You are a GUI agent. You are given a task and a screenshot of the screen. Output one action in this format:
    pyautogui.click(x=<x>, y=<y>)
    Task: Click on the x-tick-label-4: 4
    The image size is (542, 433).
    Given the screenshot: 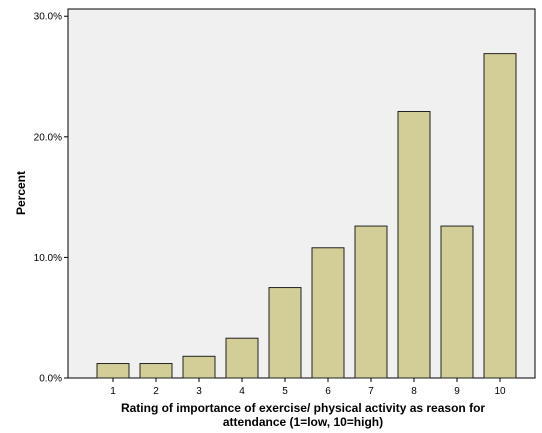 What is the action you would take?
    pyautogui.click(x=242, y=391)
    